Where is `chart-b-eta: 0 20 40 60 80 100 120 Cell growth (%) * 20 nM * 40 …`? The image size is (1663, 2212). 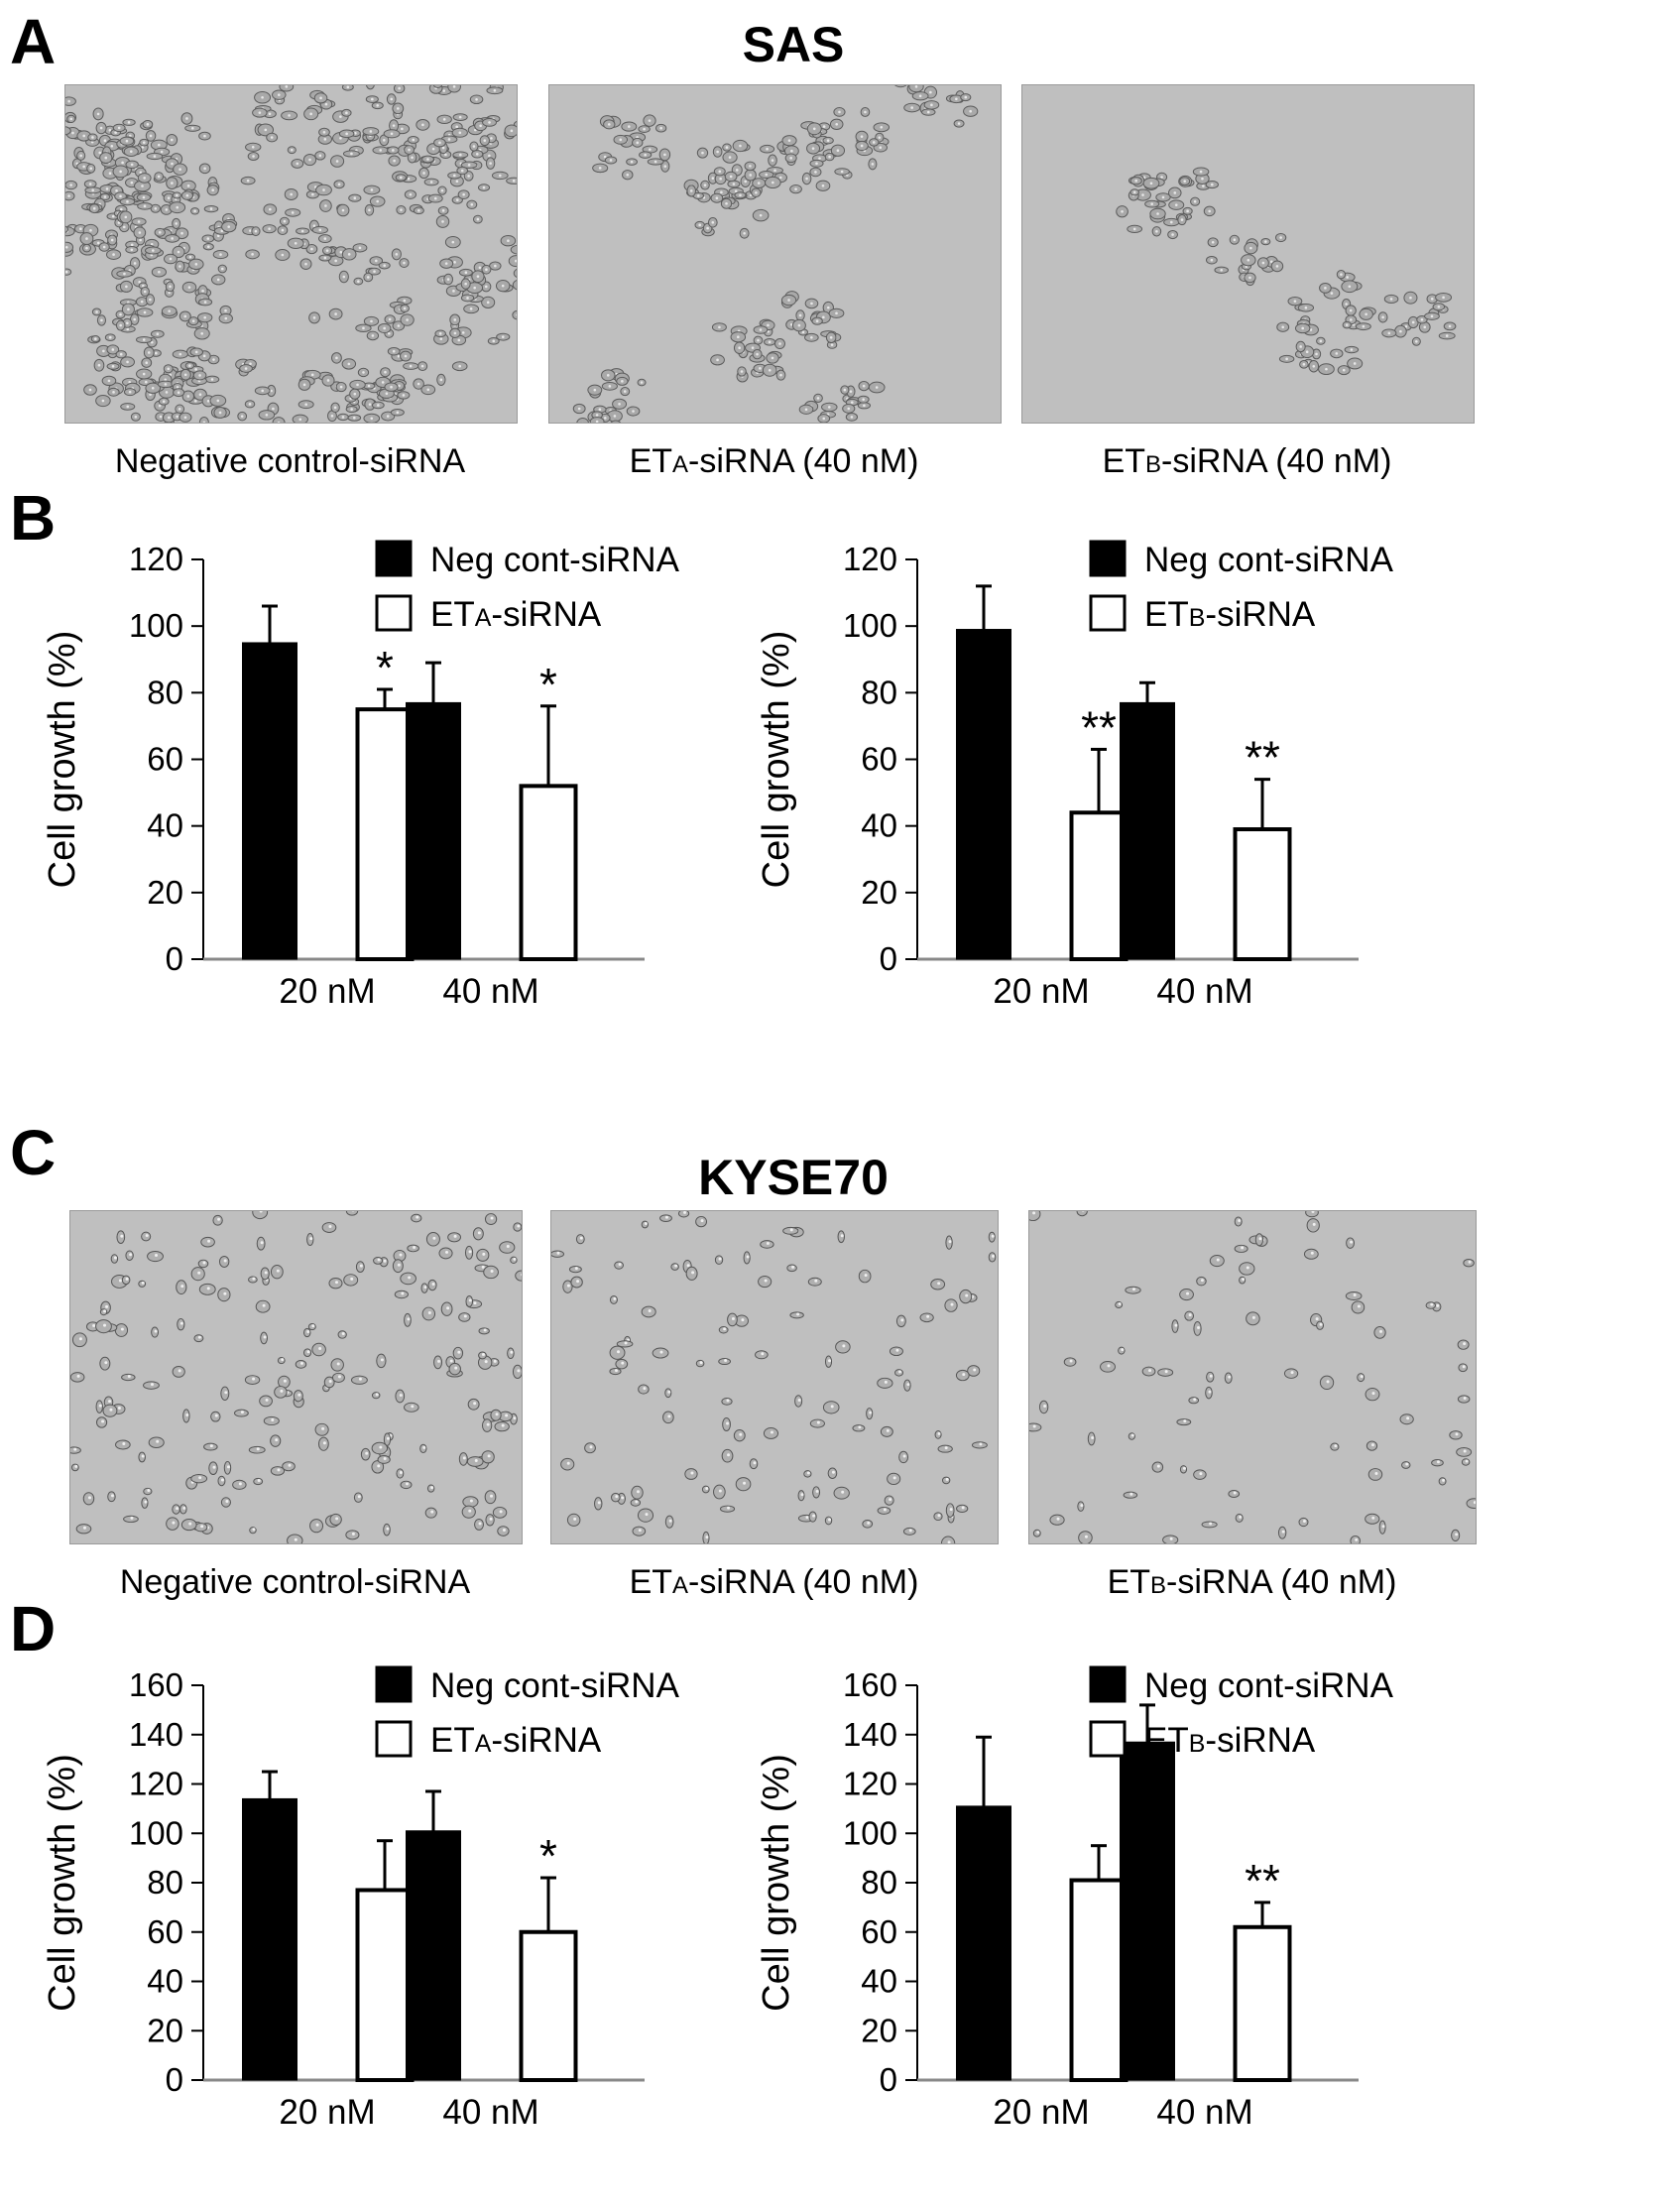 chart-b-eta: 0 20 40 60 80 100 120 Cell growth (%) * 20 nM * 40 … is located at coordinates (401, 808).